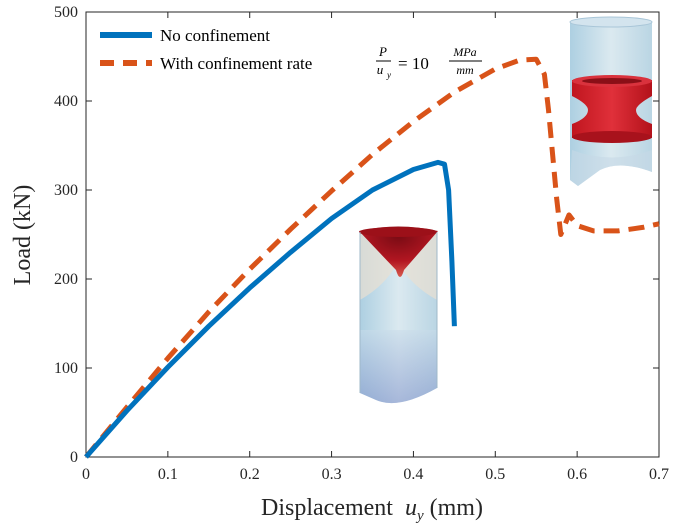  What do you see at coordinates (413, 63) in the screenshot?
I see `legend-equals: = 10` at bounding box center [413, 63].